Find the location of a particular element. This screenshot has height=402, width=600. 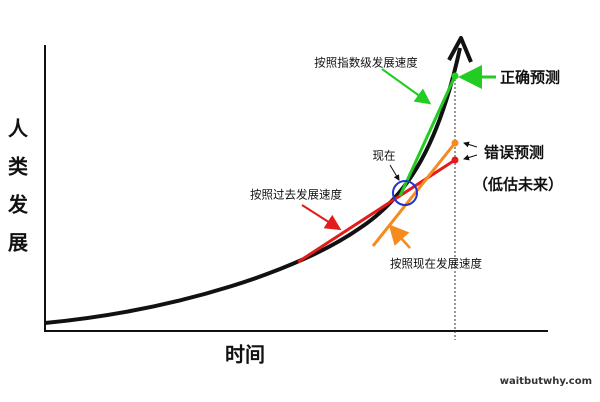

label: 按照现在发展速度 is located at coordinates (436, 264).